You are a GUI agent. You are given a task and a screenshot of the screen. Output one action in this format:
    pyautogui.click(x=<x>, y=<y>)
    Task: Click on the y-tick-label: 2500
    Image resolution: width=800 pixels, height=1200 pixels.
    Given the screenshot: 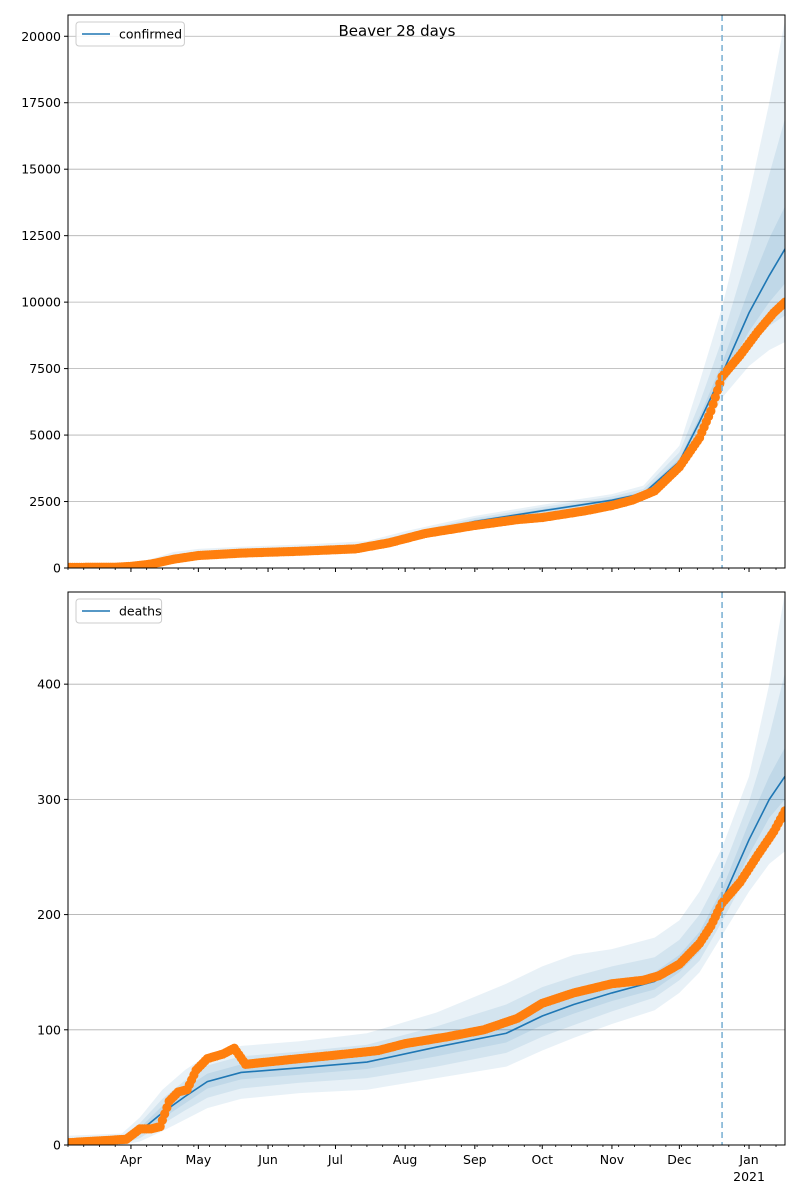 What is the action you would take?
    pyautogui.click(x=45, y=501)
    